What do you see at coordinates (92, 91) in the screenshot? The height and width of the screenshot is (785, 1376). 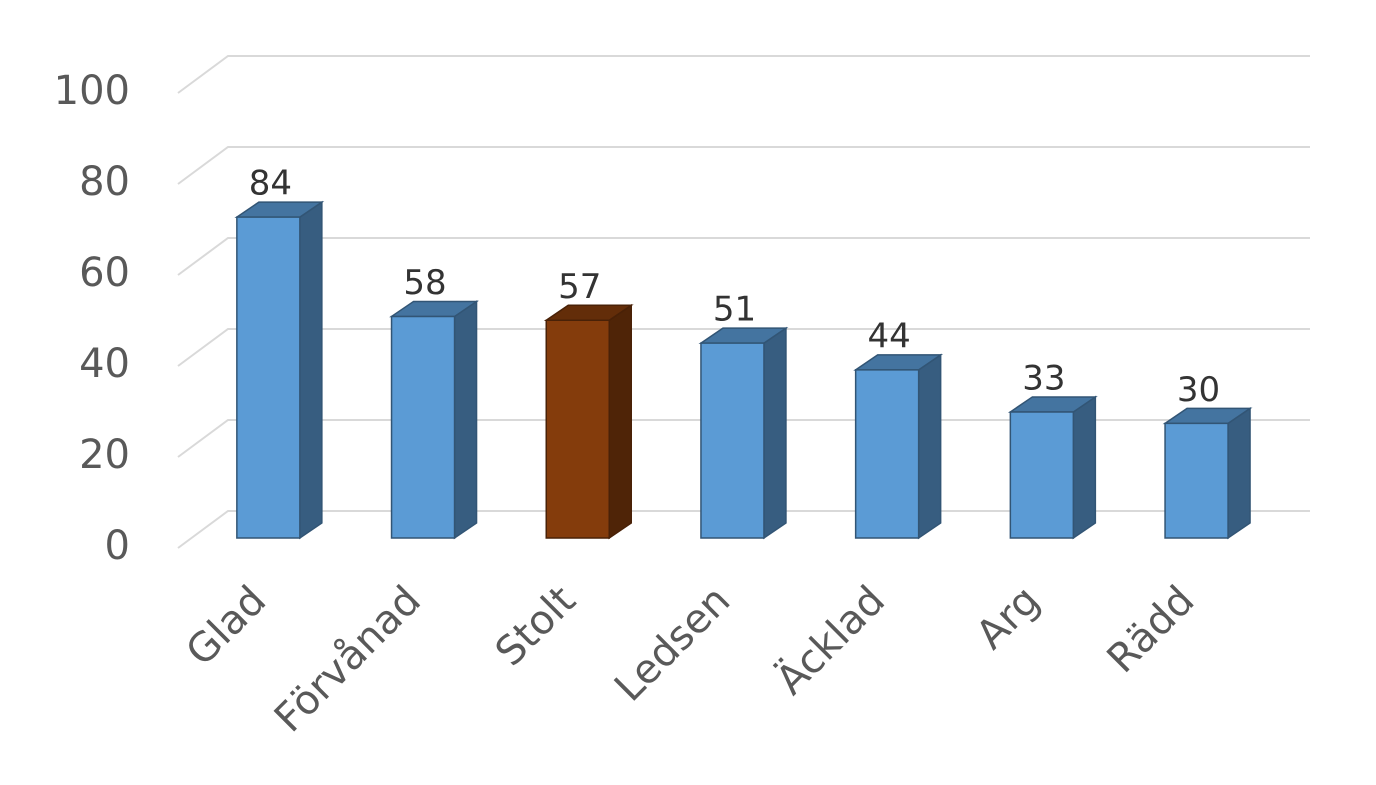 I see `y-tick-label: 100` at bounding box center [92, 91].